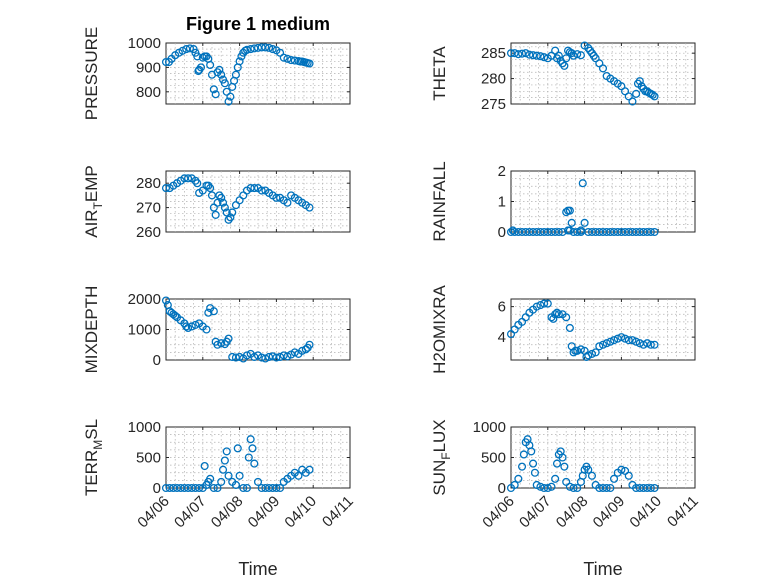 Image resolution: width=778 pixels, height=583 pixels. Describe the element at coordinates (683, 512) in the screenshot. I see `x-tick-label: 04/11` at that location.